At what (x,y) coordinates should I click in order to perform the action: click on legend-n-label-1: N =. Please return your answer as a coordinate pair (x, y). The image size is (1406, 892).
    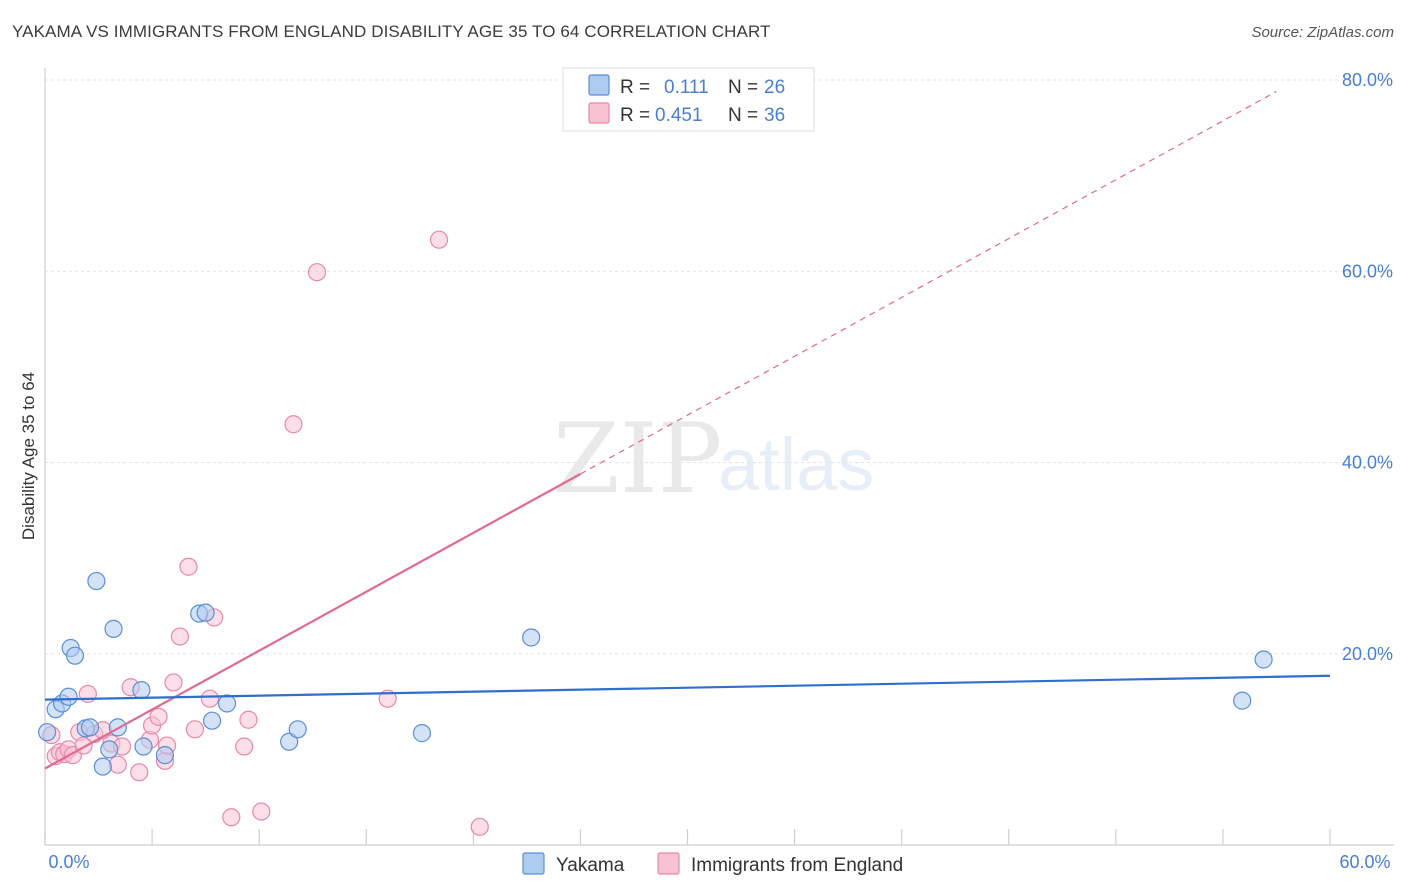
    Looking at the image, I should click on (743, 87).